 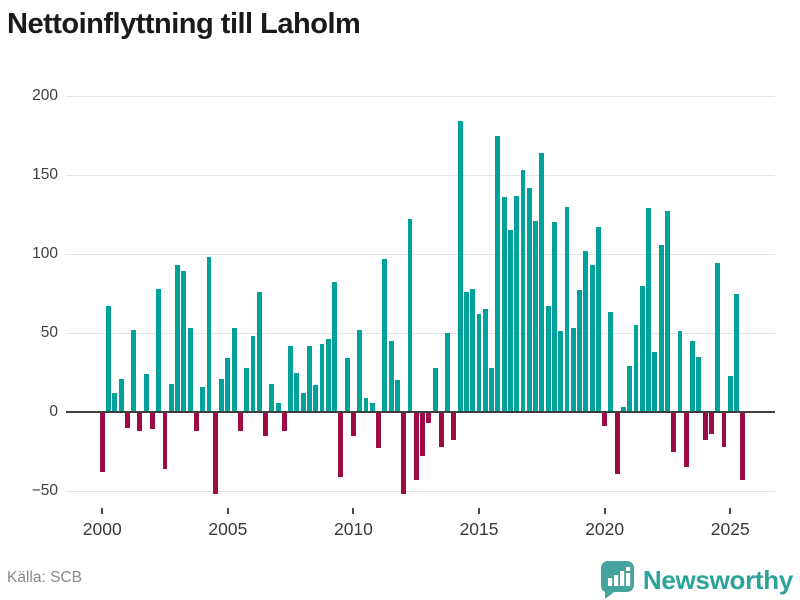 What do you see at coordinates (341, 444) in the screenshot?
I see `bar-2009Q3` at bounding box center [341, 444].